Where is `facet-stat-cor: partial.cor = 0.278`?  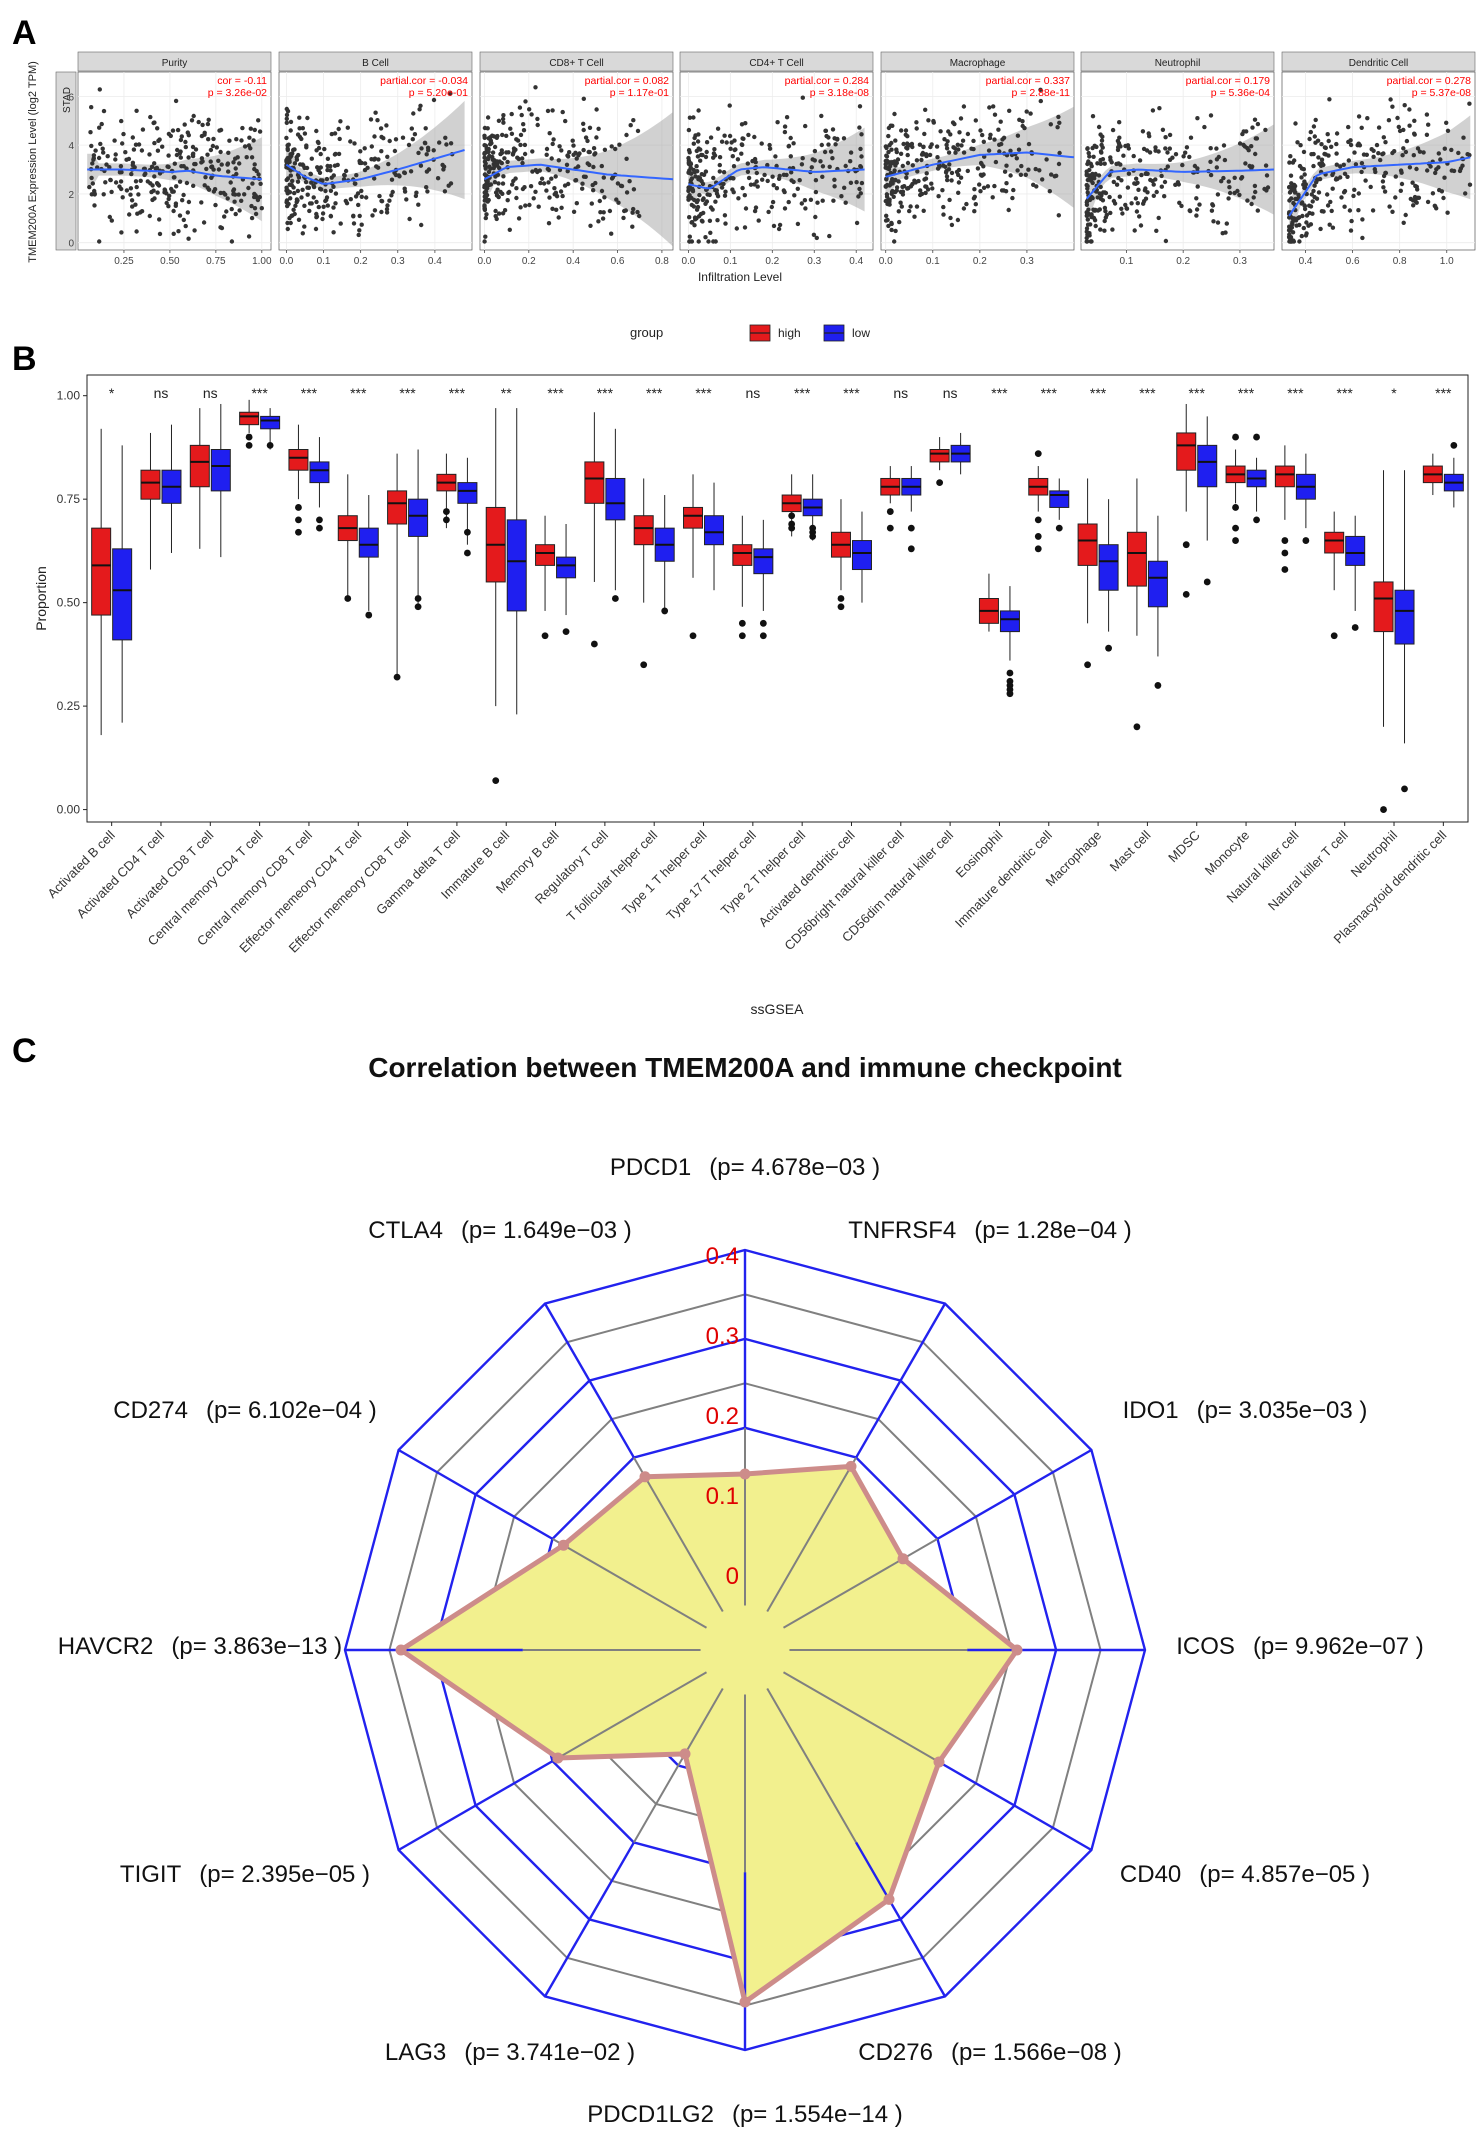 facet-stat-cor: partial.cor = 0.278 is located at coordinates (1429, 81).